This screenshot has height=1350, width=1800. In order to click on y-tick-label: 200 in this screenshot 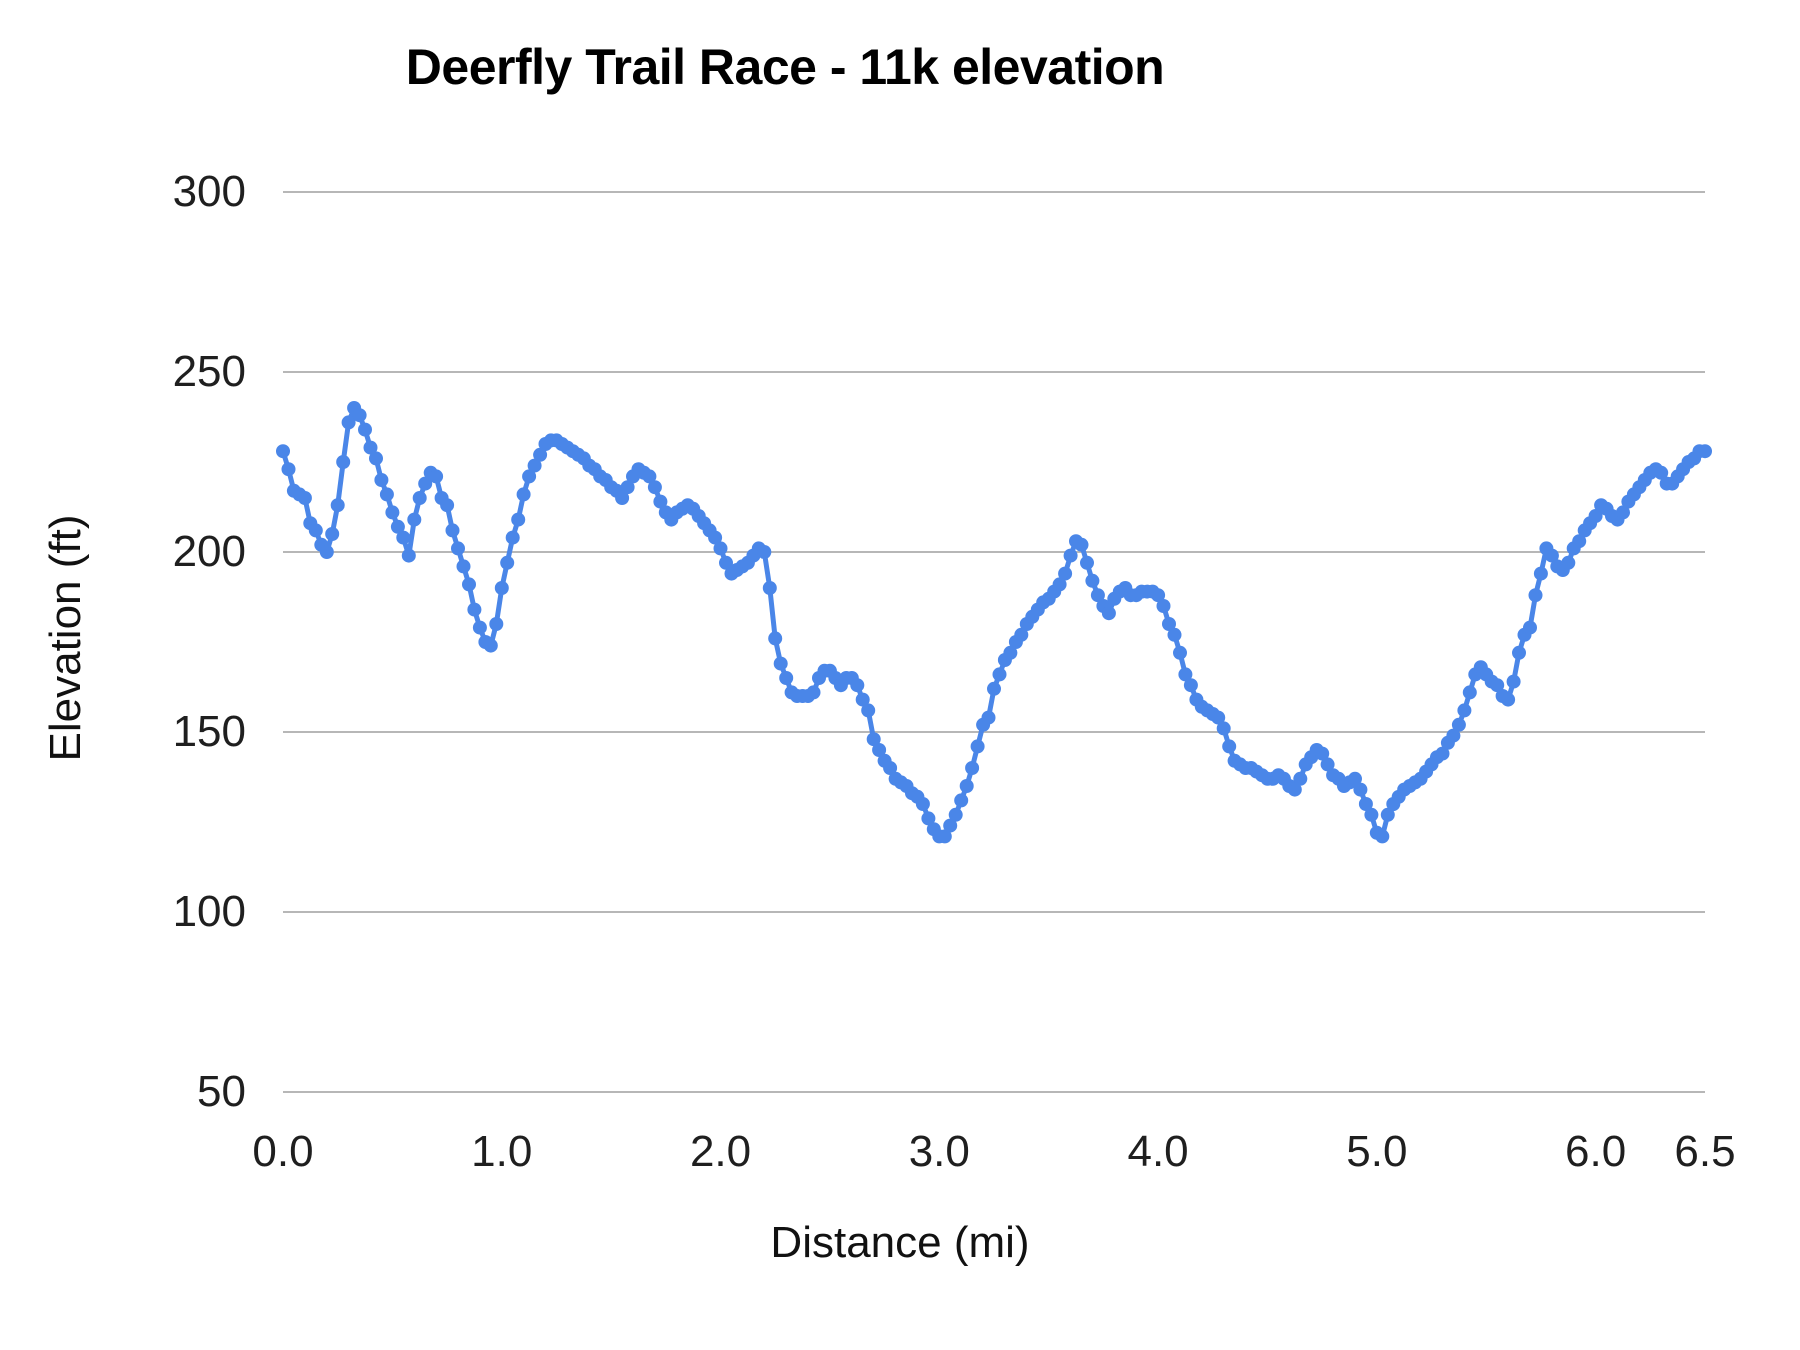, I will do `click(209, 551)`.